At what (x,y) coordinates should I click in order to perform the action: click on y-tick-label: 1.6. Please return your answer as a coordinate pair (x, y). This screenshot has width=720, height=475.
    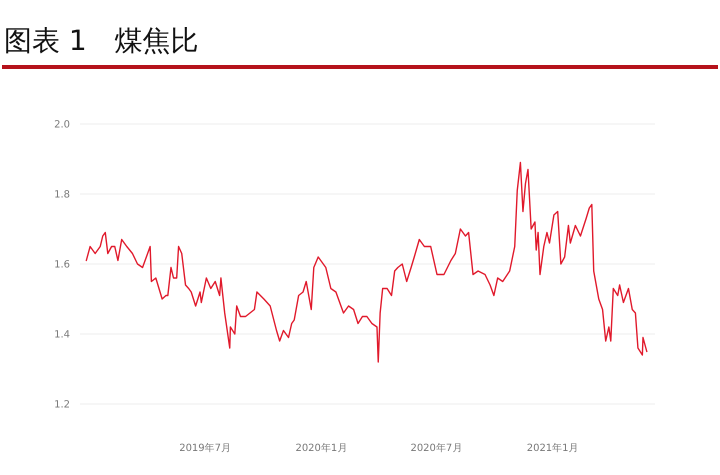
    Looking at the image, I should click on (62, 265).